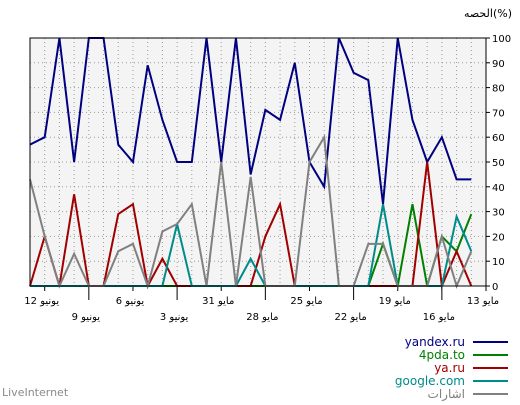  I want to click on legend-label: google.com, so click(430, 381).